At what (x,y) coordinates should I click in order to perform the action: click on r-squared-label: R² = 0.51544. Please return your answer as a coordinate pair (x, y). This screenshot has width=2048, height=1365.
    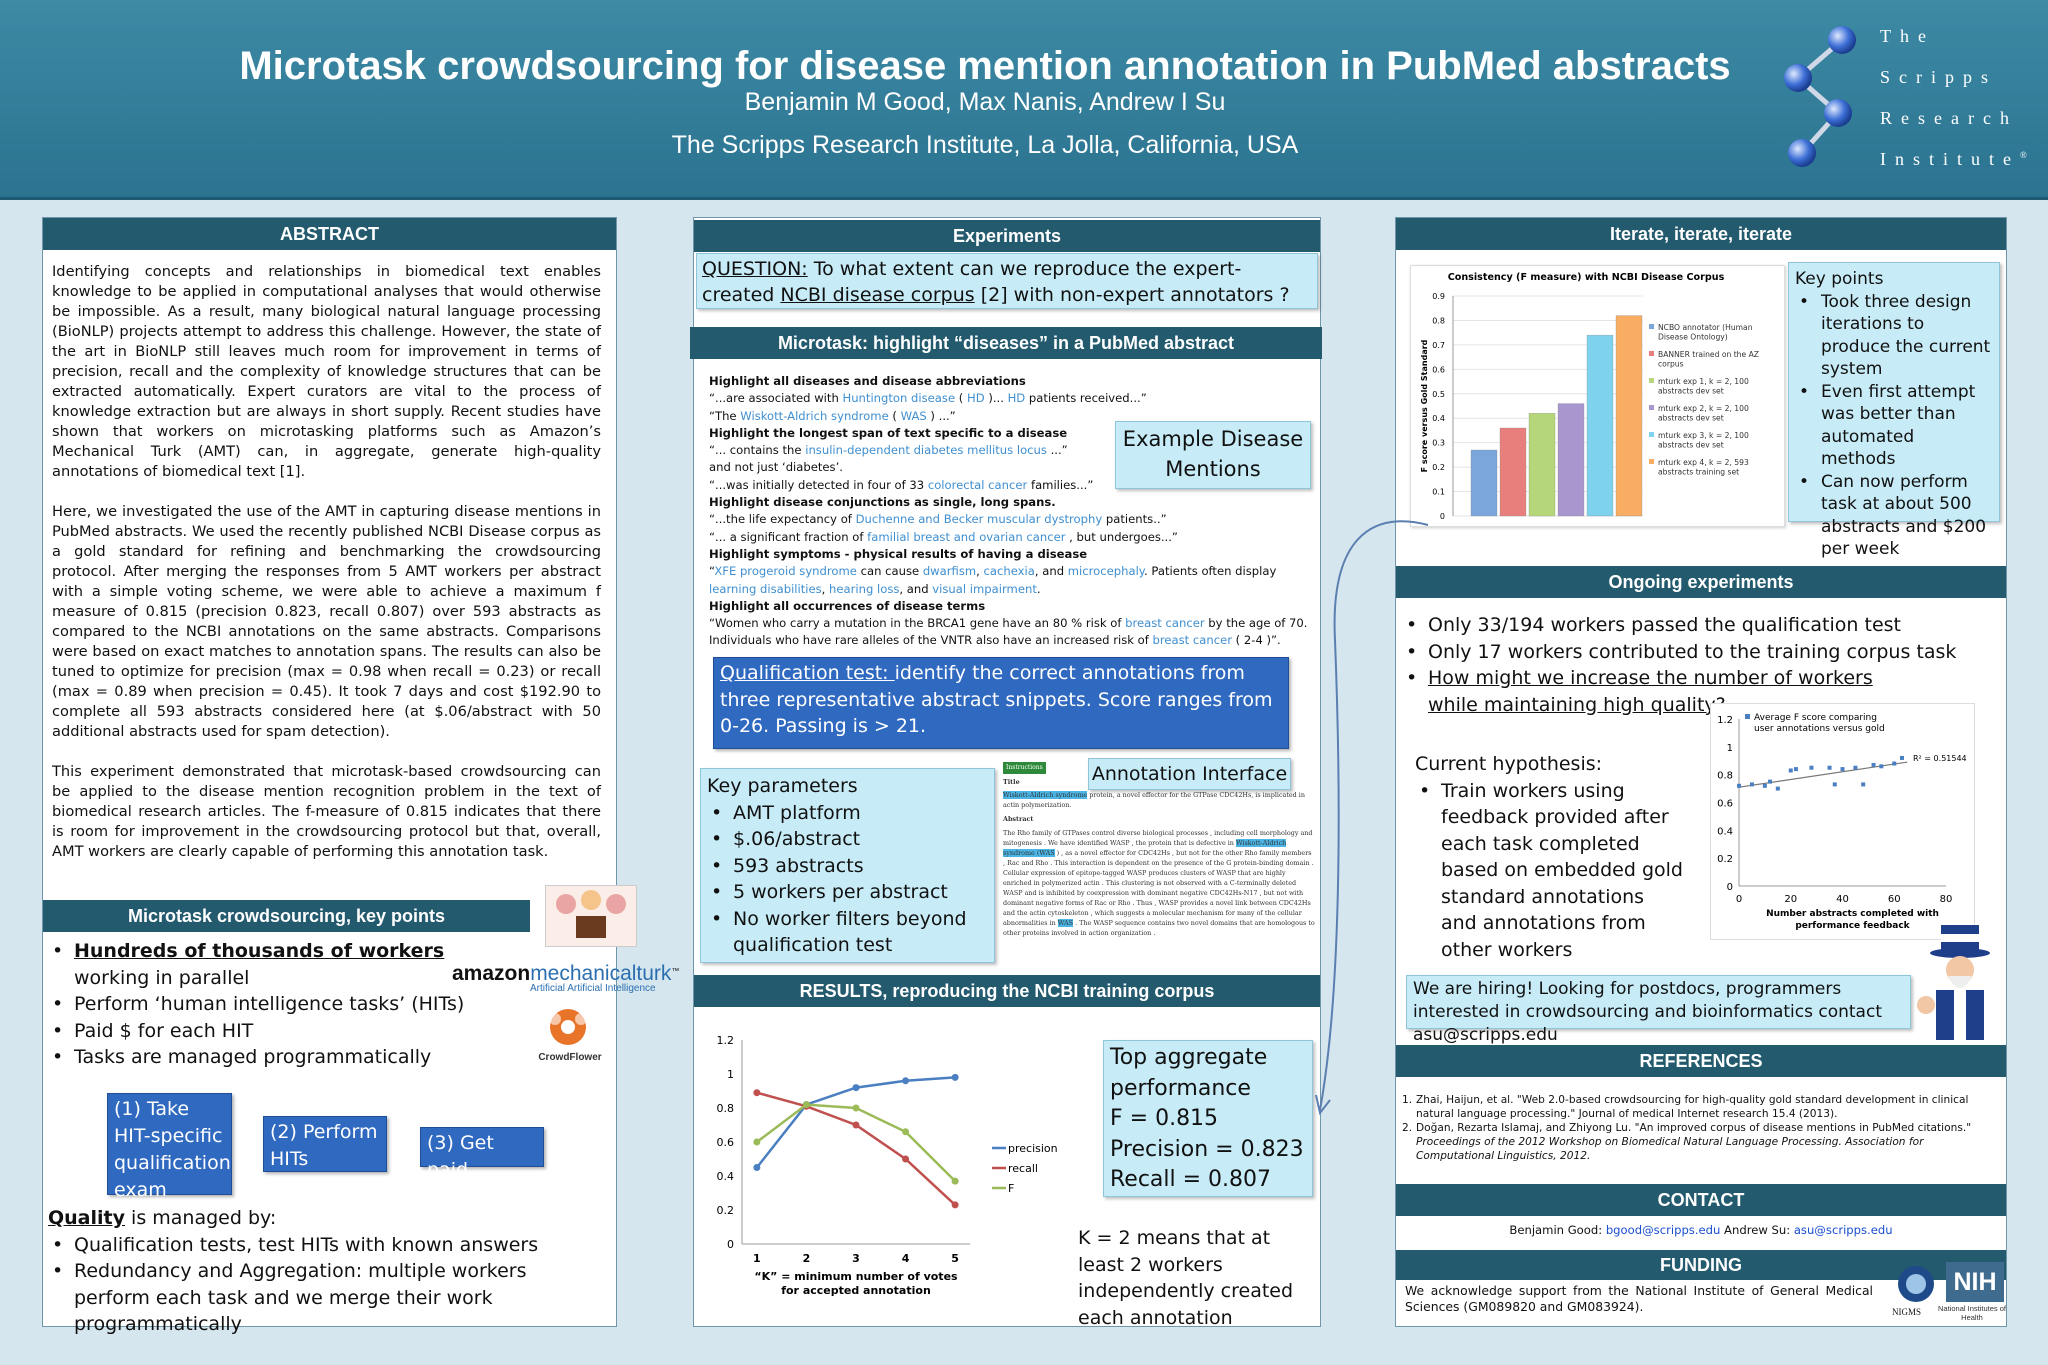
    Looking at the image, I should click on (1940, 758).